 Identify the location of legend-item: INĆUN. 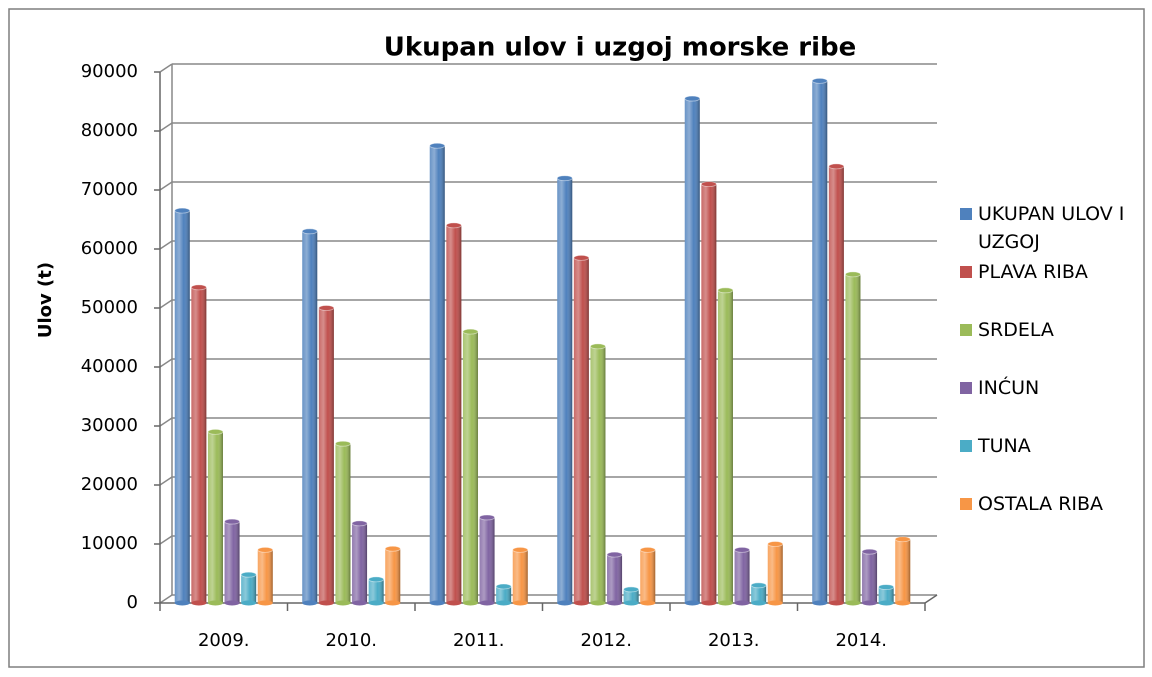
(1054, 388).